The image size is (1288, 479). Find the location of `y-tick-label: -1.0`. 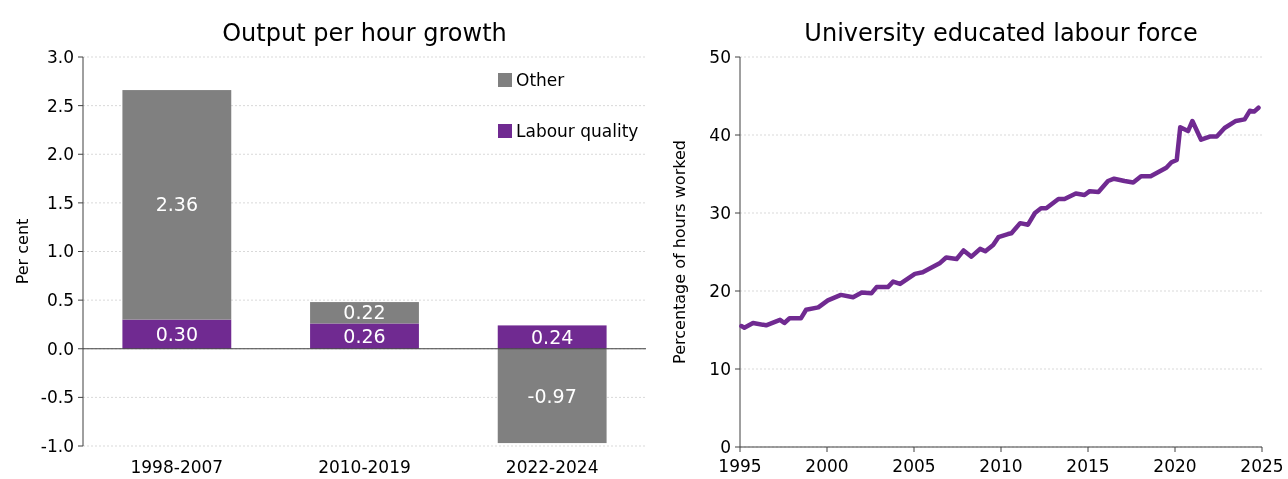

y-tick-label: -1.0 is located at coordinates (57, 445).